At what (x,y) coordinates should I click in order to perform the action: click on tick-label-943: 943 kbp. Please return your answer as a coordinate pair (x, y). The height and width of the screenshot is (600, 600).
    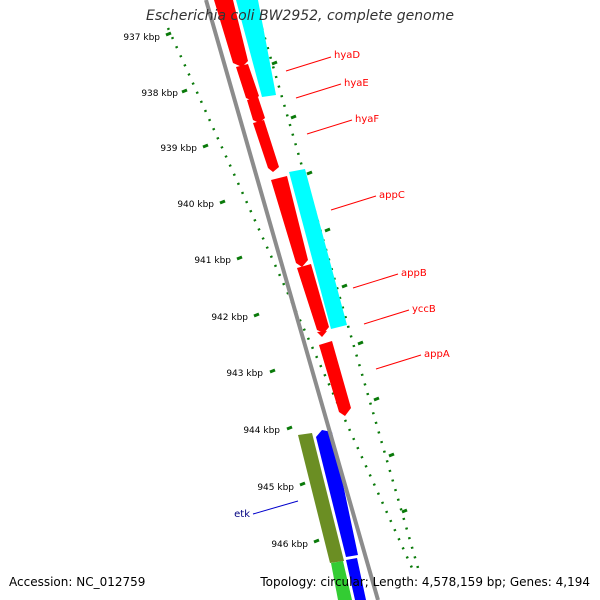
    Looking at the image, I should click on (244, 374).